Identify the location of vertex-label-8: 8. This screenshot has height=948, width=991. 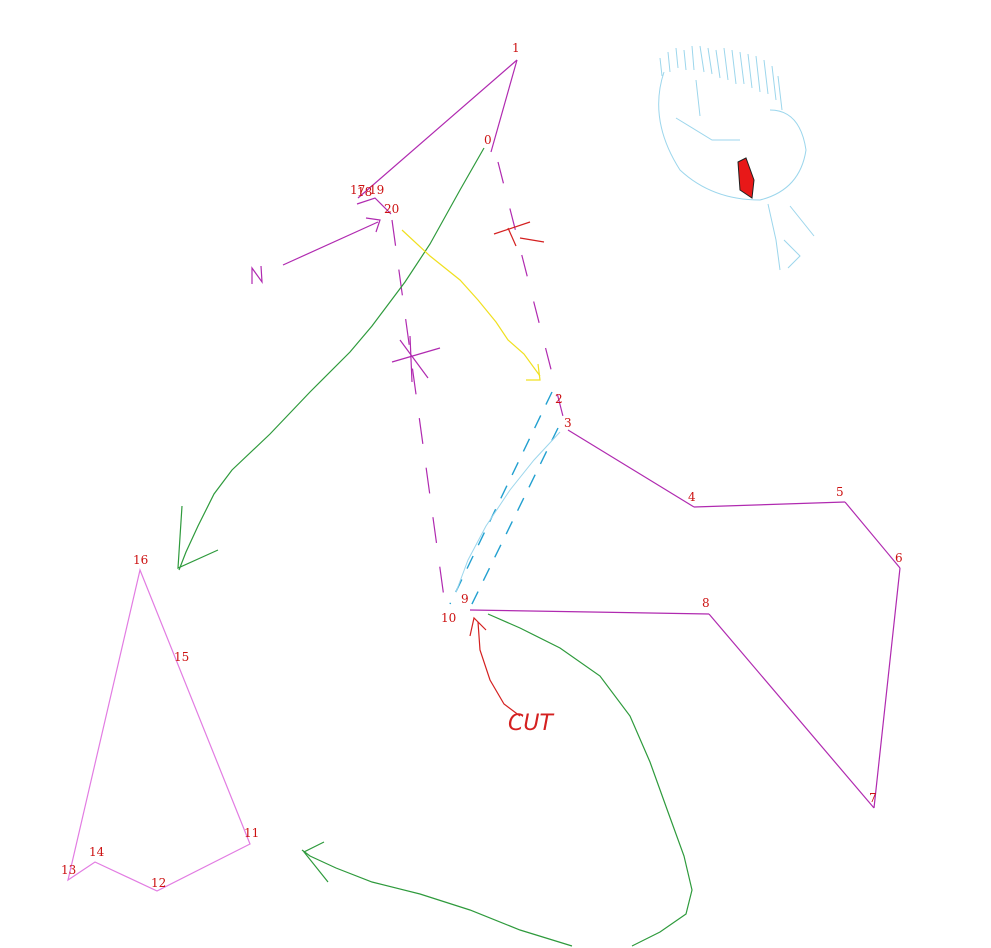
(706, 603).